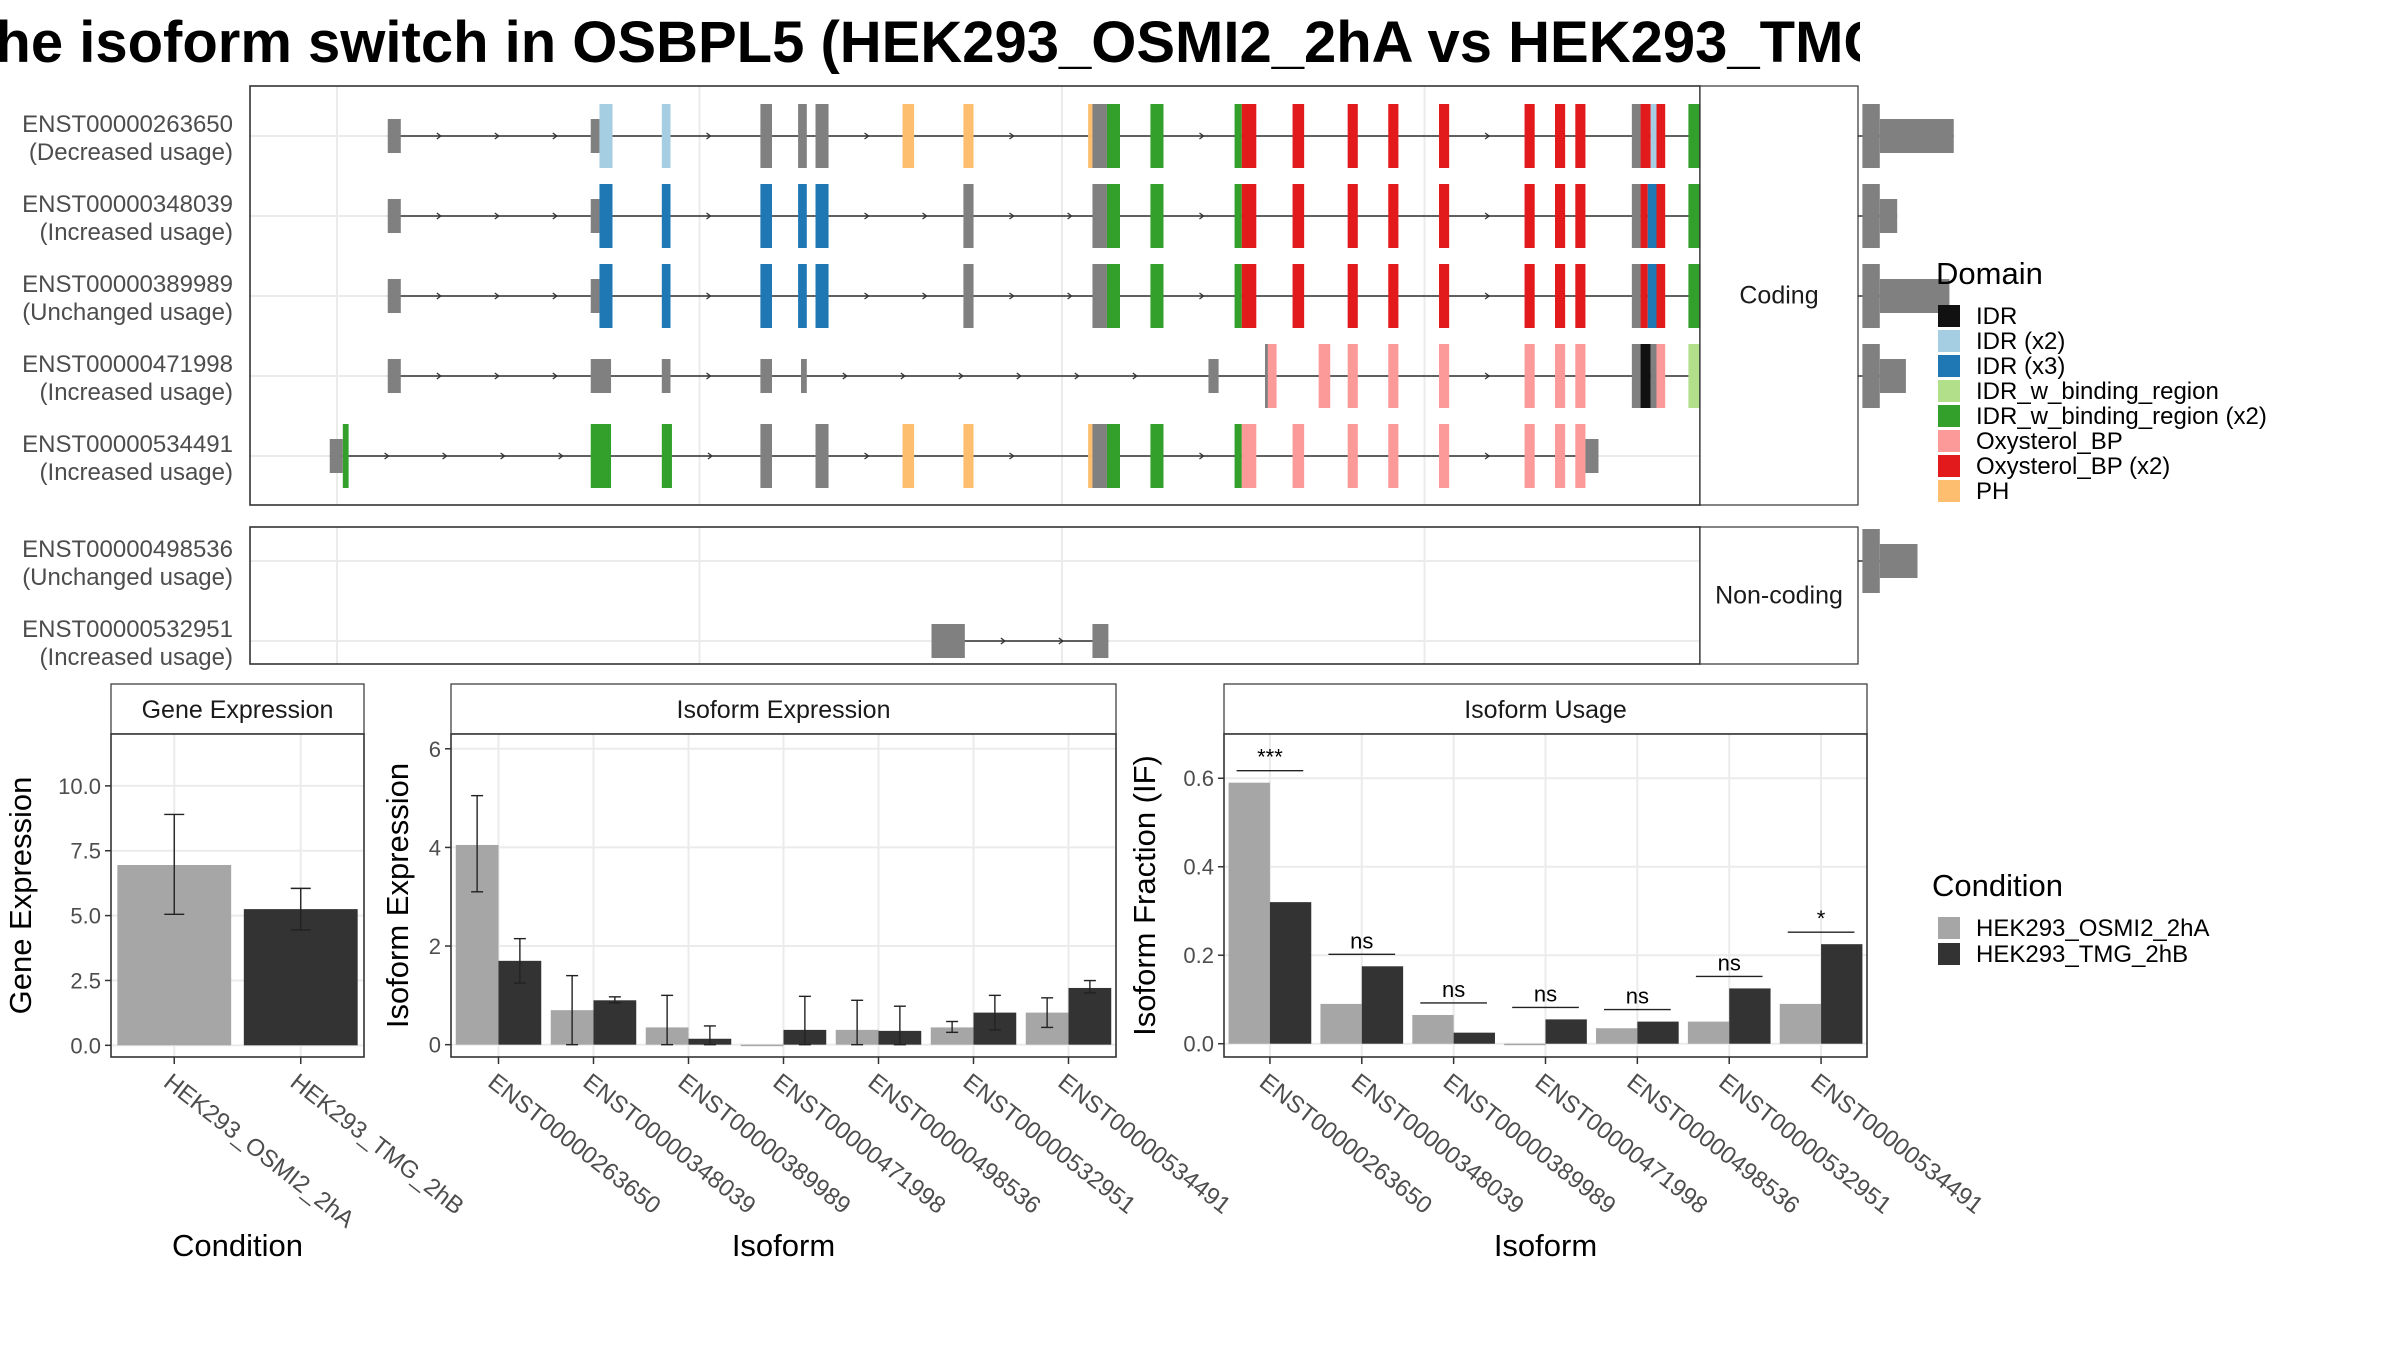 The height and width of the screenshot is (1350, 2400). What do you see at coordinates (1949, 954) in the screenshot?
I see `legend-condition-key` at bounding box center [1949, 954].